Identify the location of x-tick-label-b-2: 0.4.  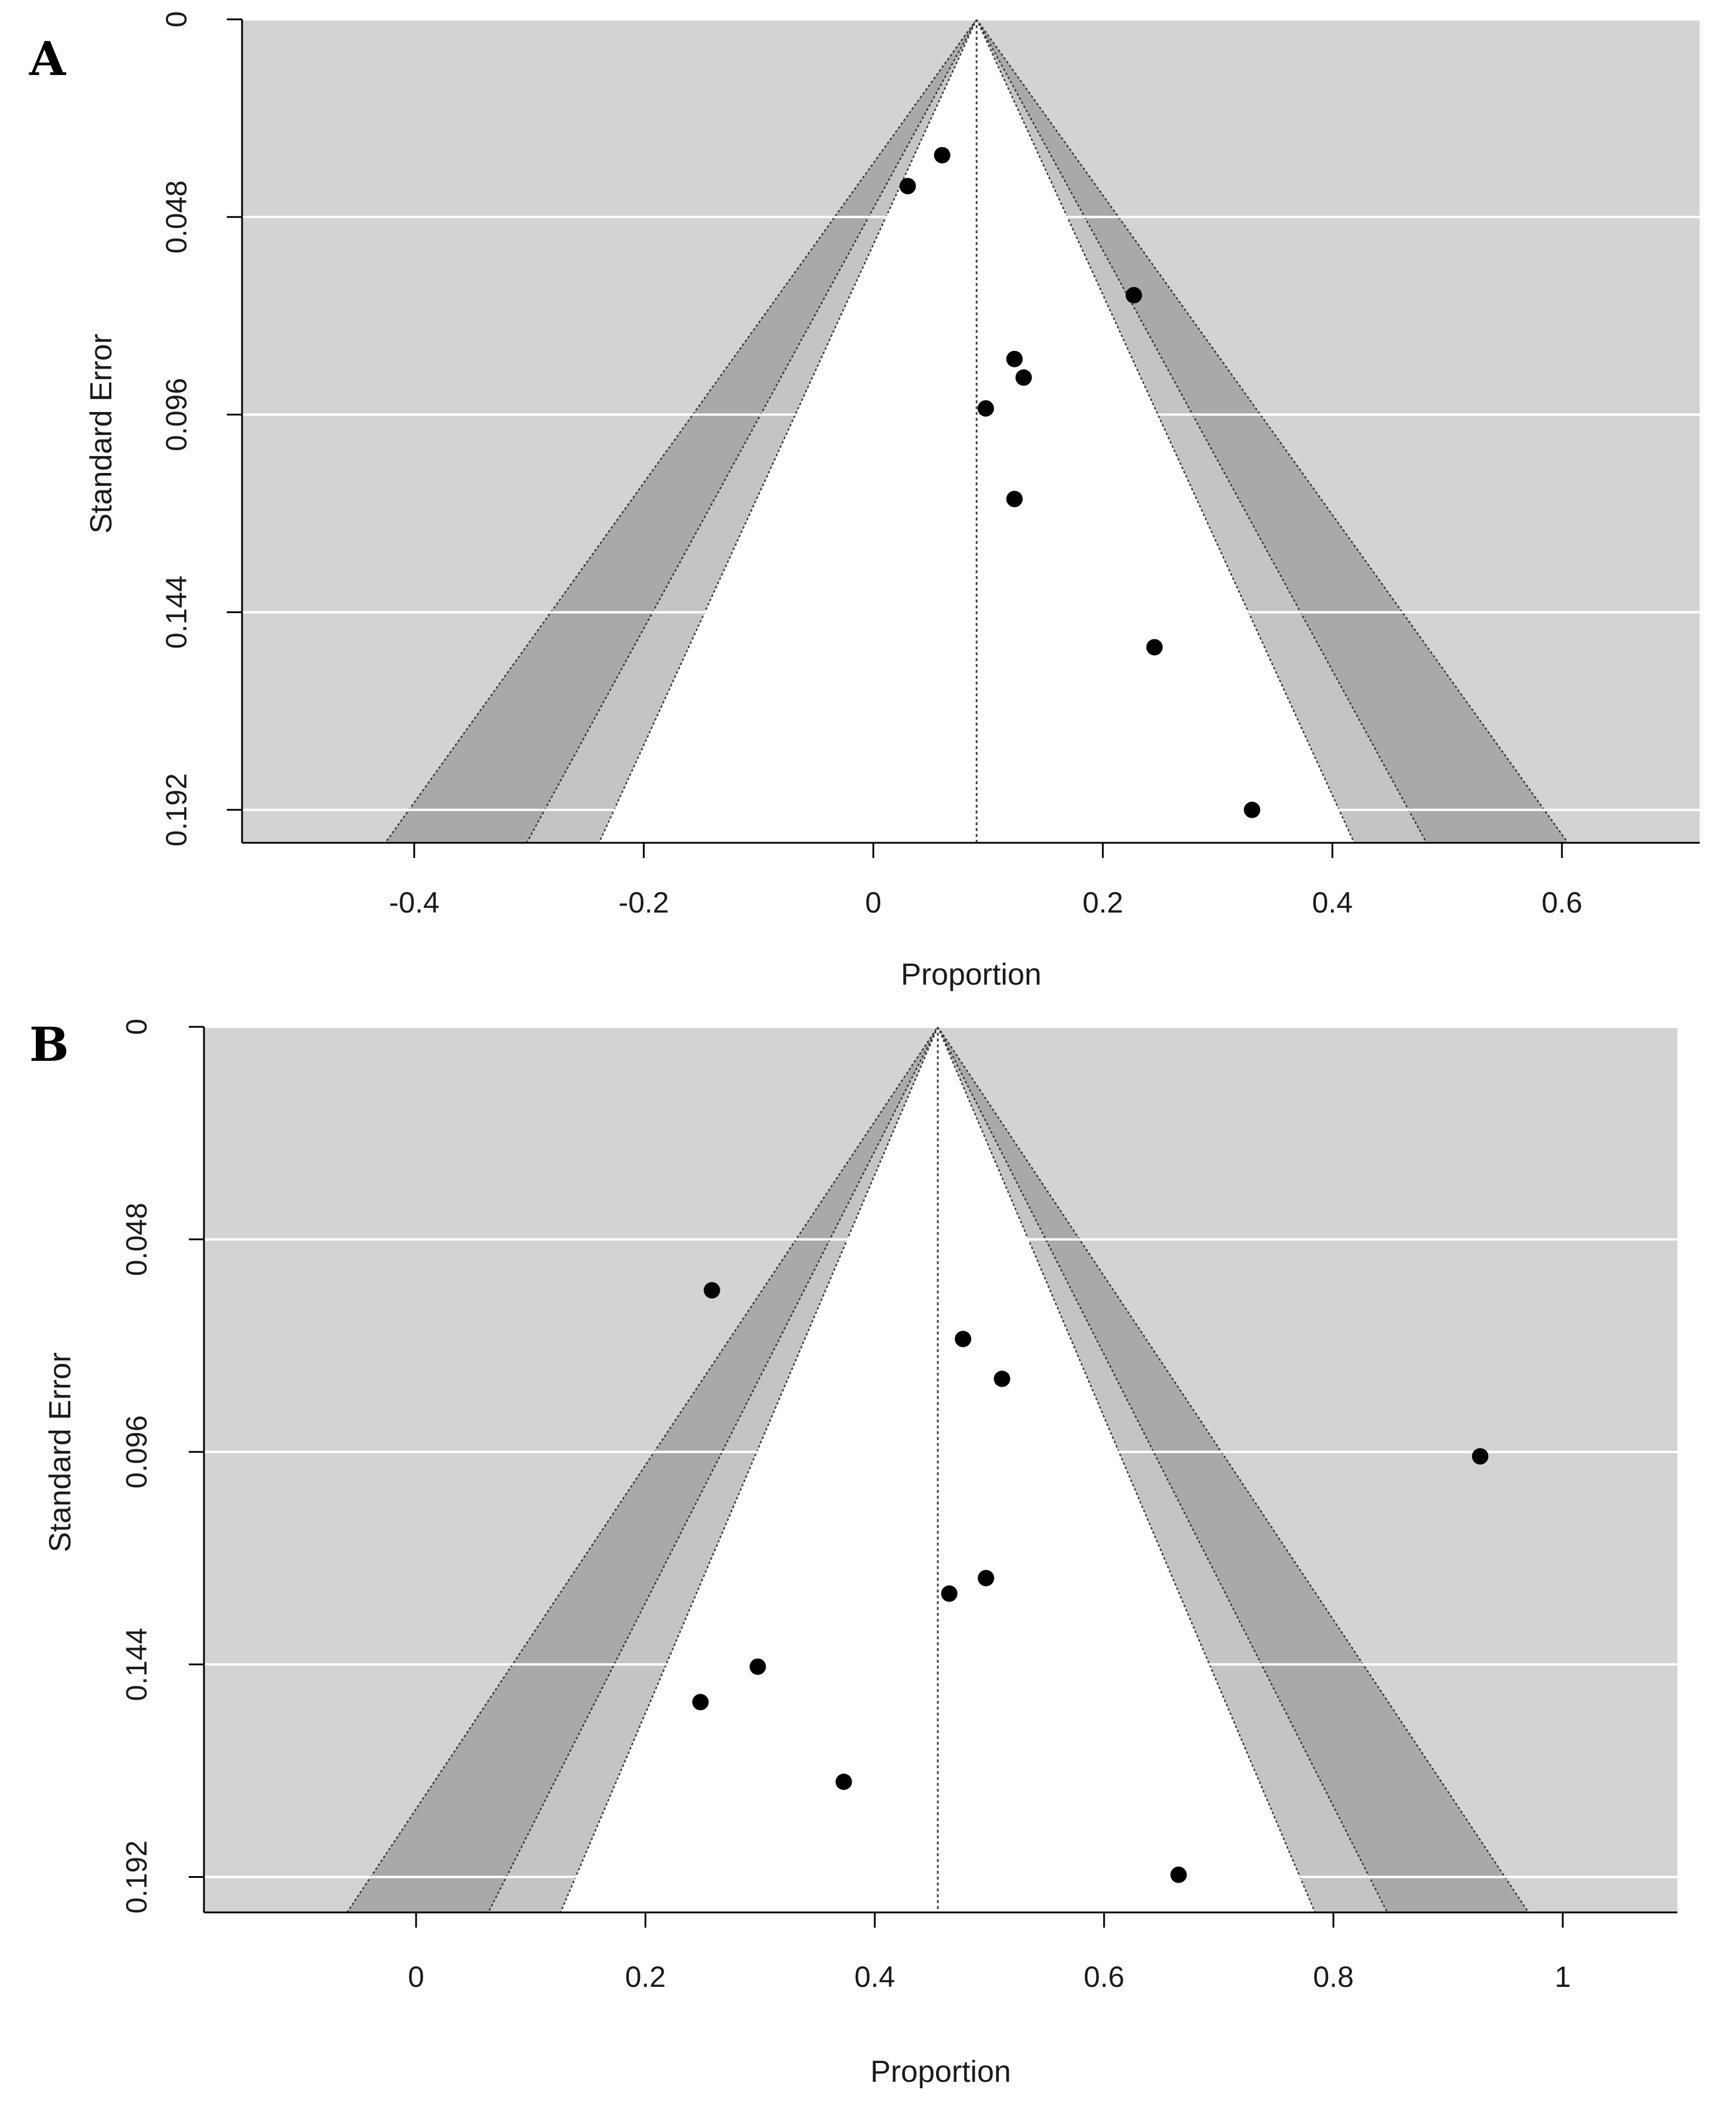
(876, 1976).